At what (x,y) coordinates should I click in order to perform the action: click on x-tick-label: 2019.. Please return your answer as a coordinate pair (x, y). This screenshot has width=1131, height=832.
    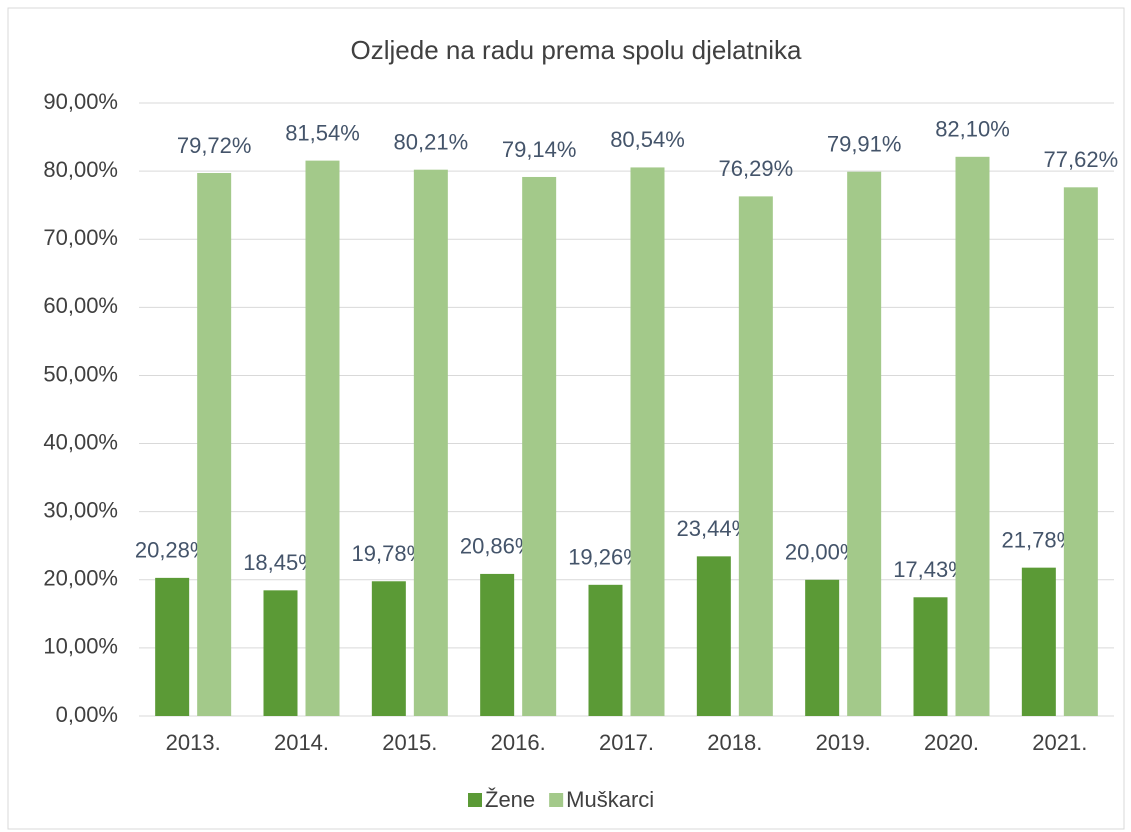
    Looking at the image, I should click on (843, 742).